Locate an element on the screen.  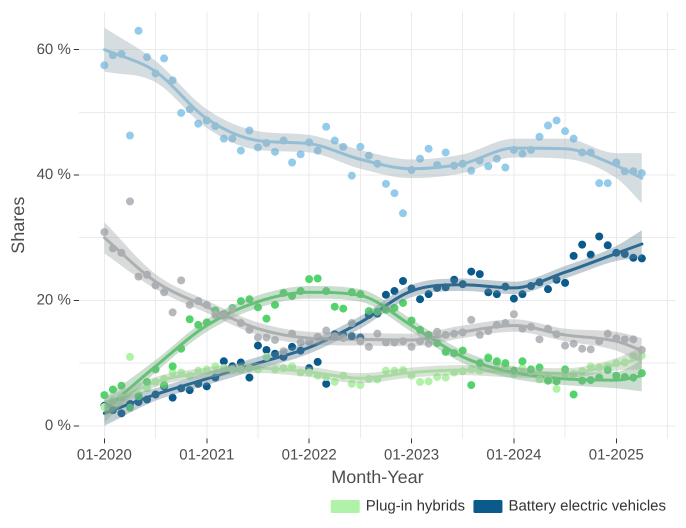
x-tick-label: 01-2021 is located at coordinates (206, 455).